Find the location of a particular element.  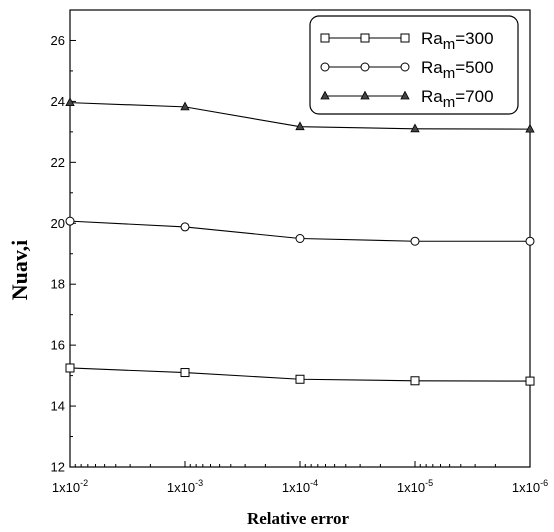

series-square is located at coordinates (300, 374).